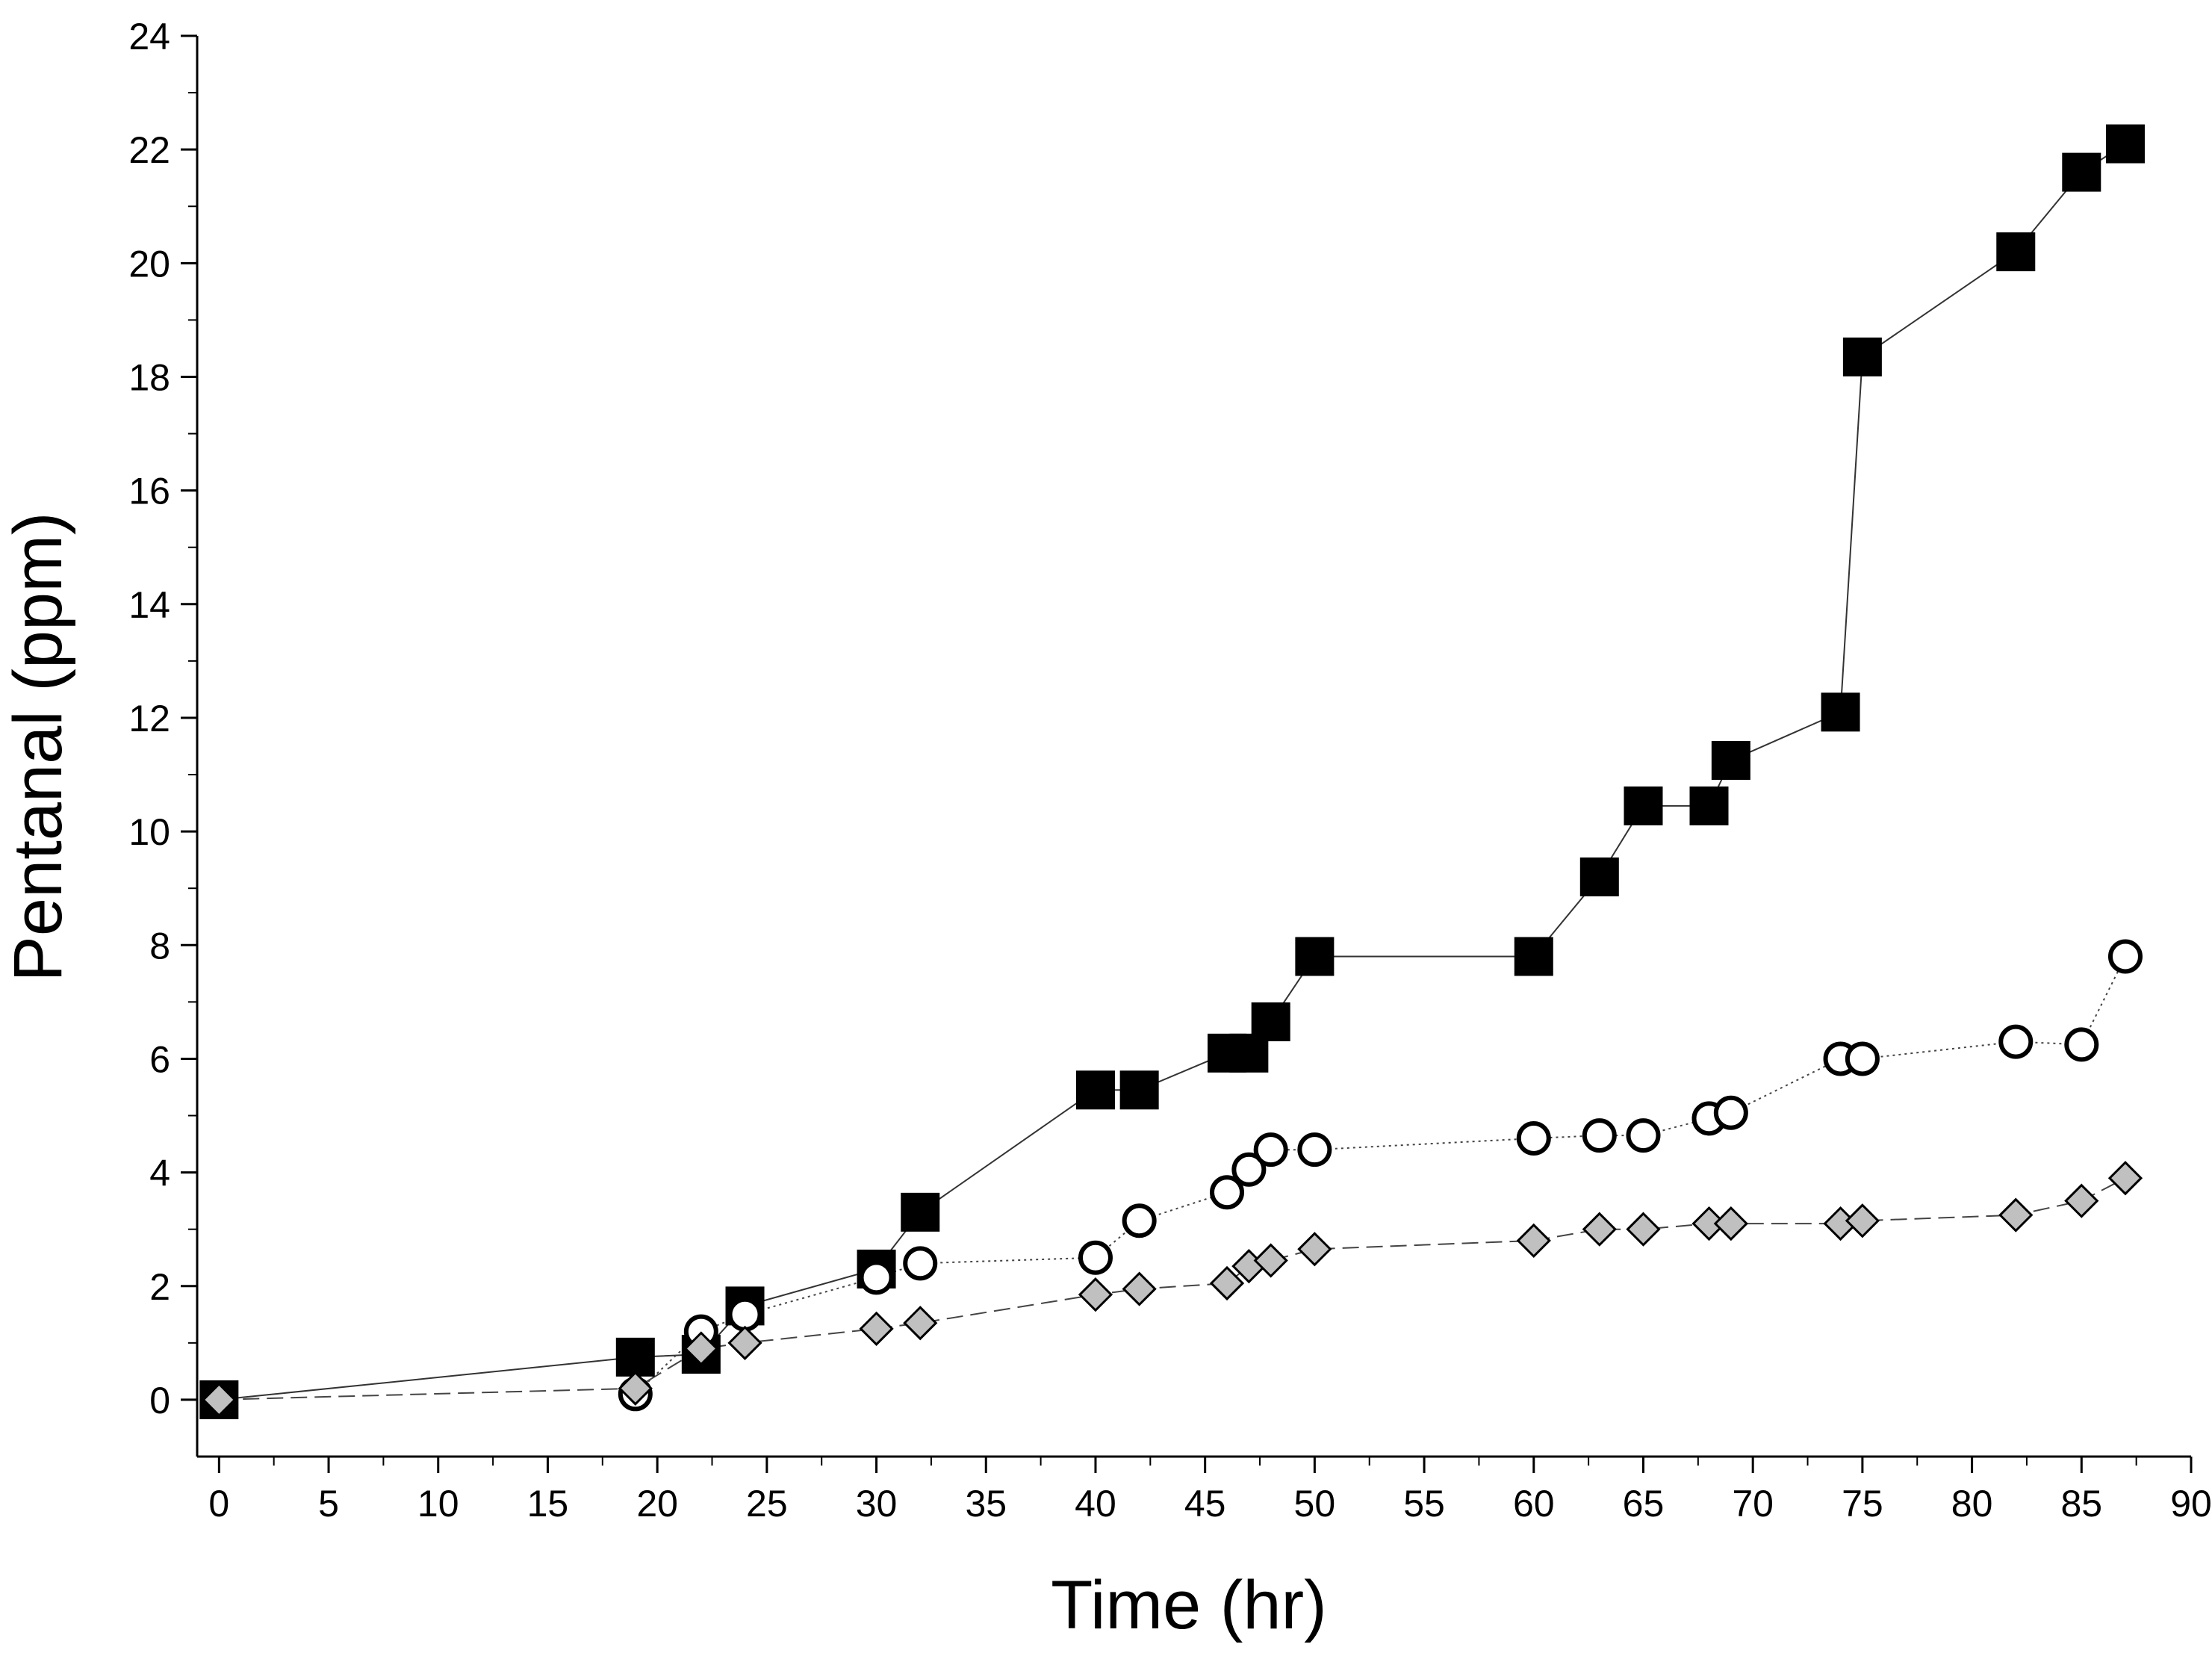  What do you see at coordinates (149, 377) in the screenshot?
I see `y-tick-label-18: 18` at bounding box center [149, 377].